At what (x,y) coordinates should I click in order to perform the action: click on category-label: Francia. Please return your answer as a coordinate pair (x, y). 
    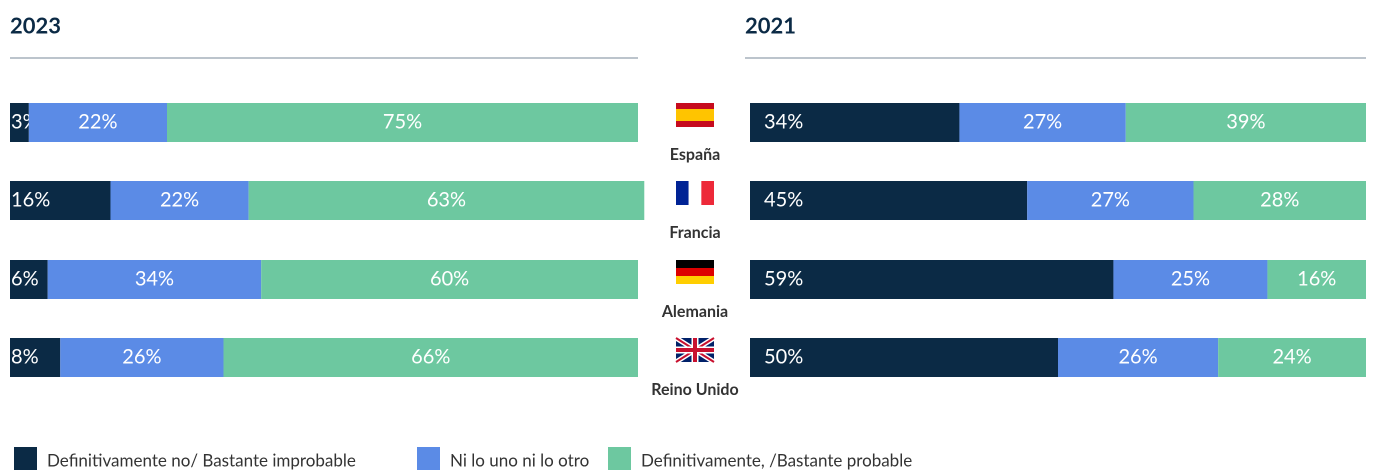
    Looking at the image, I should click on (694, 232).